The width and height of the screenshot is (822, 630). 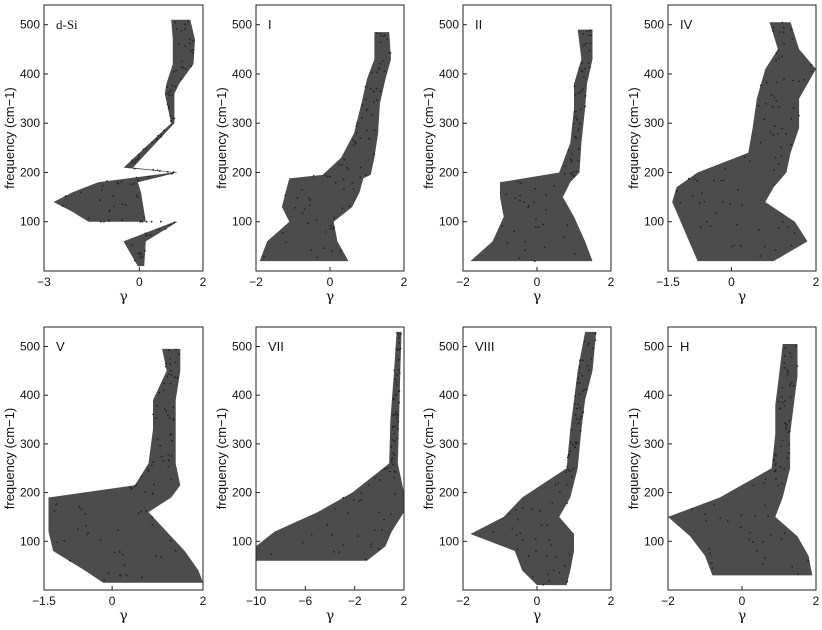 What do you see at coordinates (449, 222) in the screenshot?
I see `y-tick-label: 100` at bounding box center [449, 222].